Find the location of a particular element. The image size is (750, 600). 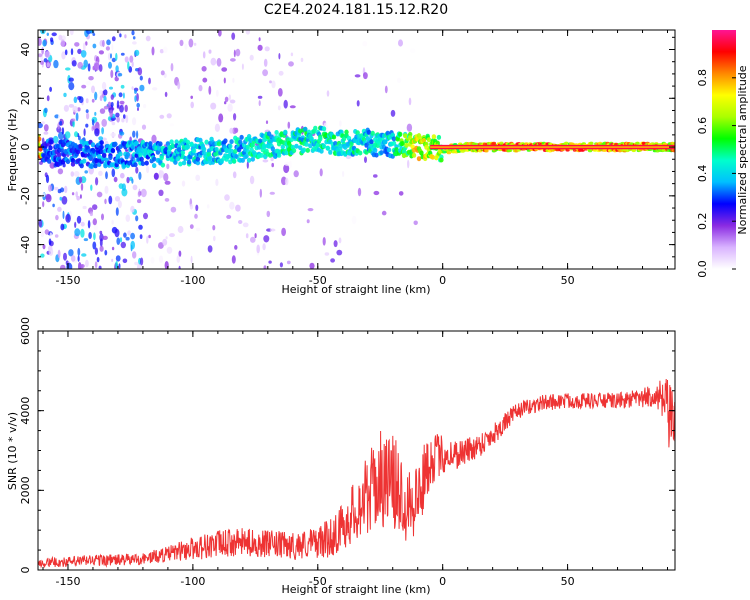

spectrogram-y-tick-label: 0 is located at coordinates (25, 147).